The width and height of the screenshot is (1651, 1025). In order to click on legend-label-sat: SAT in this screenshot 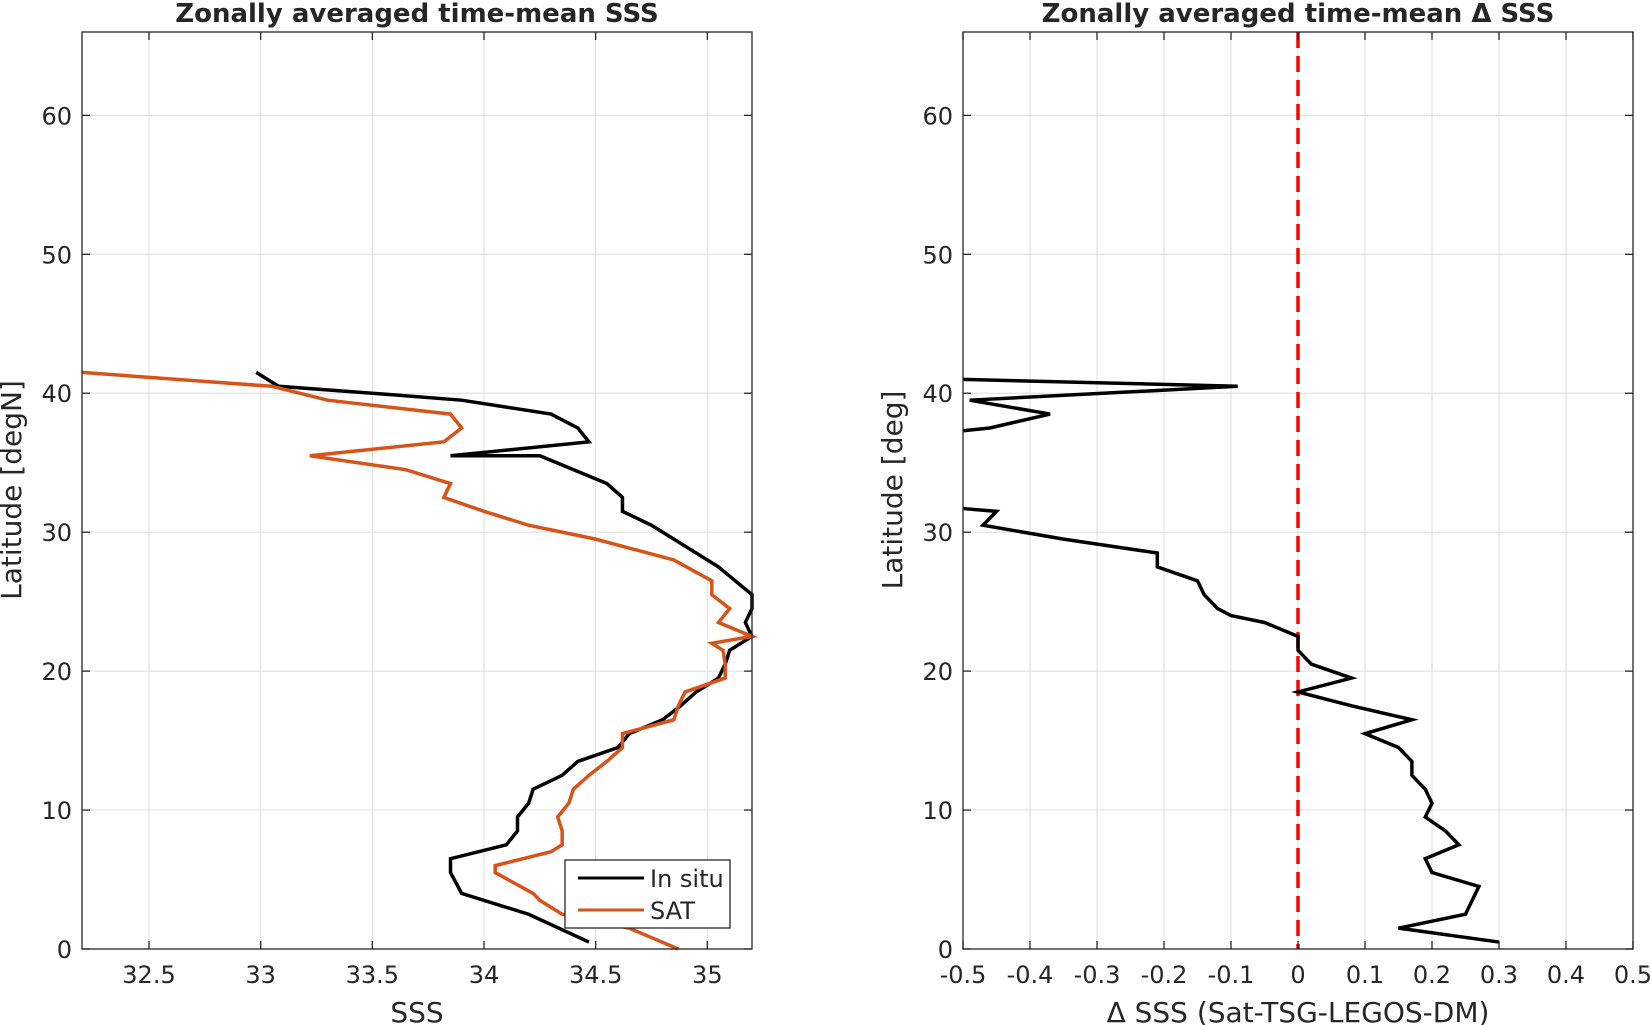, I will do `click(672, 911)`.